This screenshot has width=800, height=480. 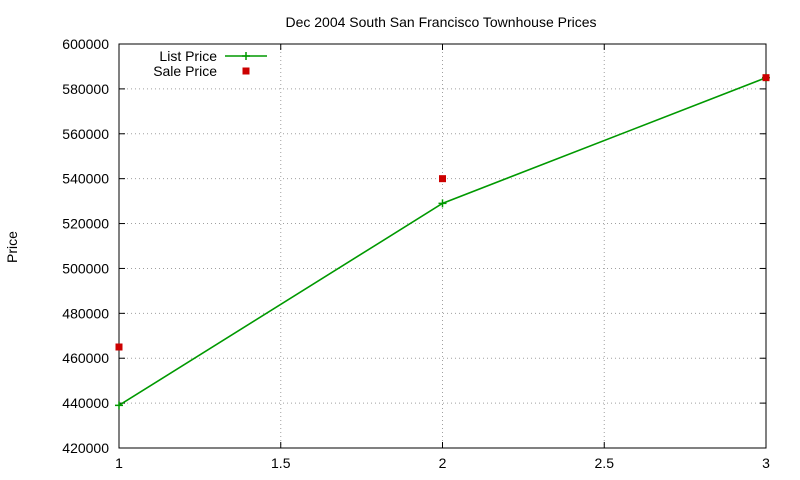 What do you see at coordinates (605, 463) in the screenshot?
I see `x-tick-label: 2.5` at bounding box center [605, 463].